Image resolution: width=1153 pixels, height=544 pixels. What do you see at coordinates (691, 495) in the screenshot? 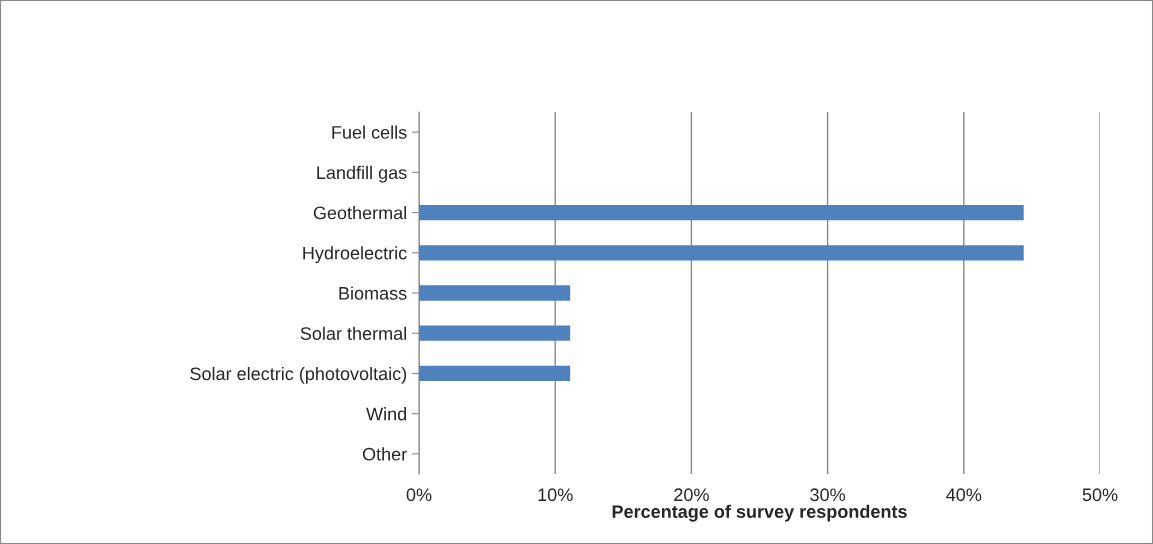
I see `x-tick-label: 20%` at bounding box center [691, 495].